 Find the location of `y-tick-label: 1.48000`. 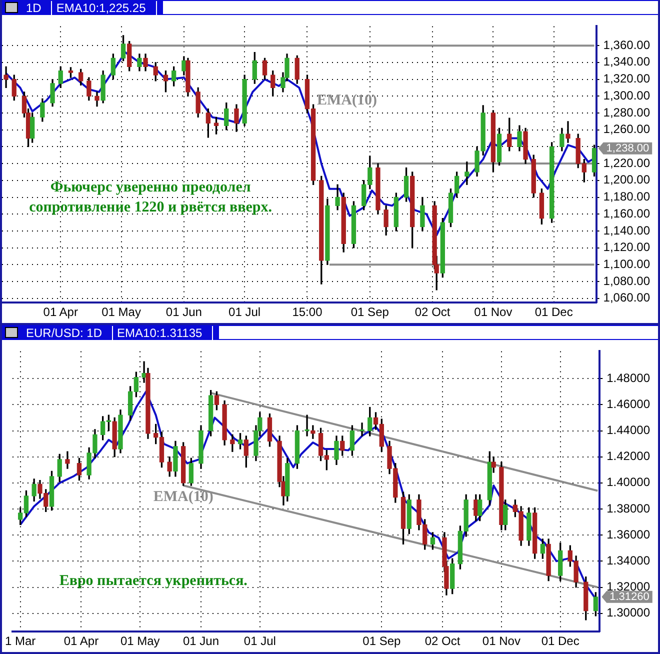

y-tick-label: 1.48000 is located at coordinates (628, 377).